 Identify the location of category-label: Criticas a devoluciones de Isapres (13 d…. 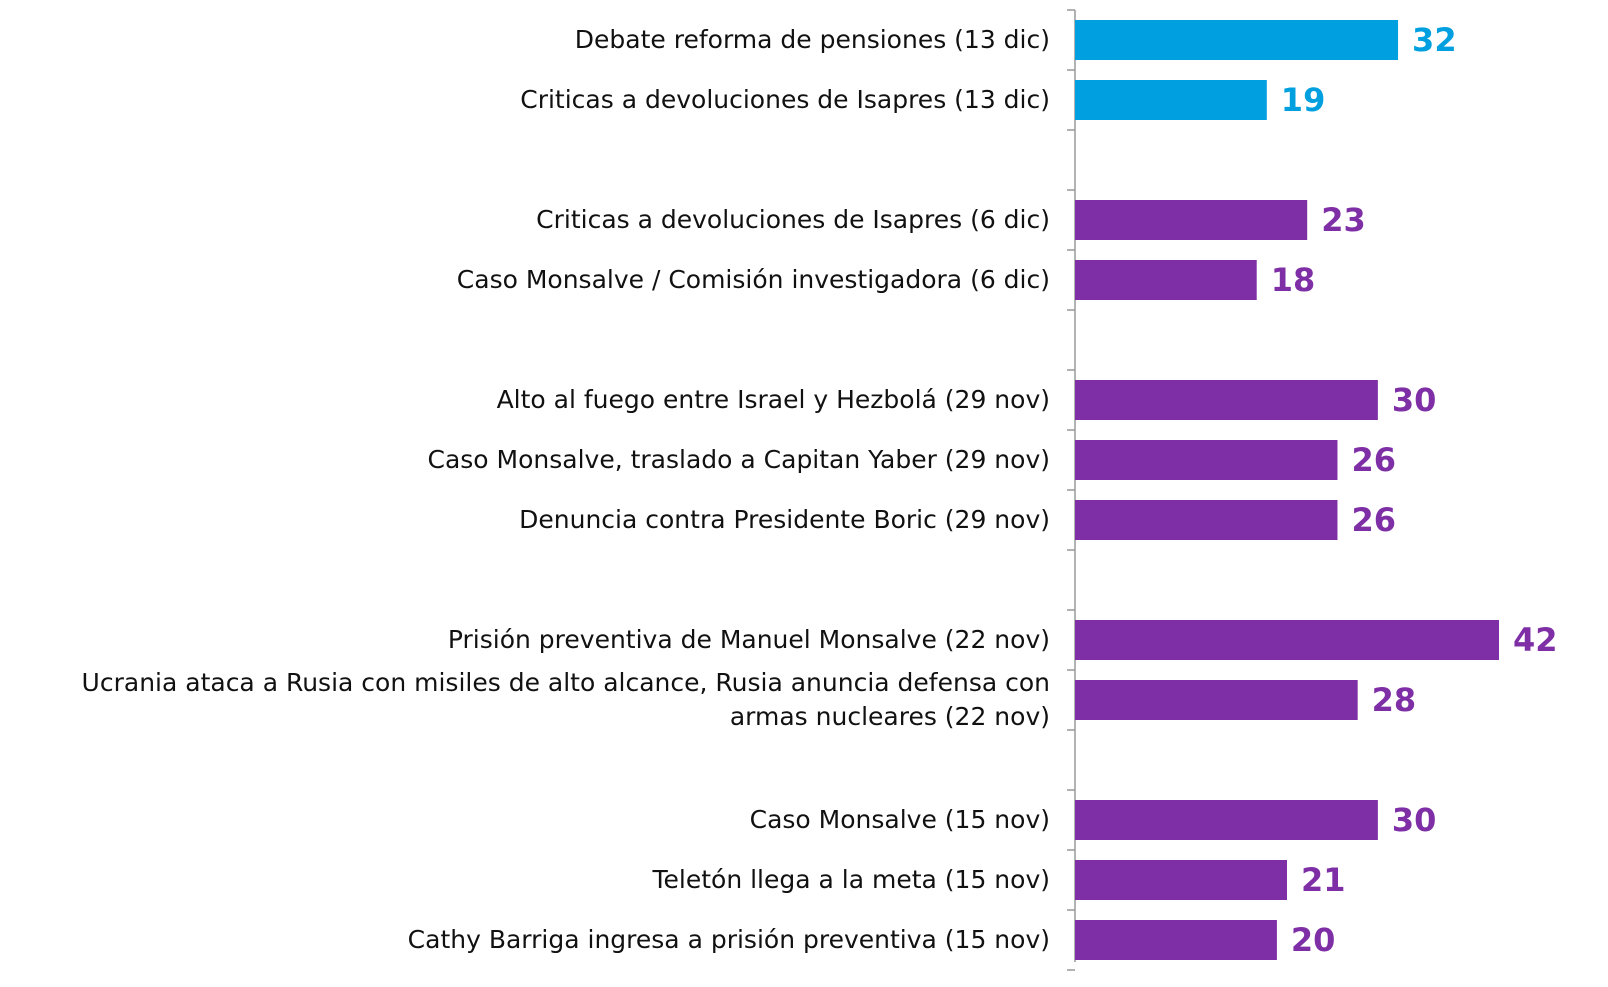
(529, 100).